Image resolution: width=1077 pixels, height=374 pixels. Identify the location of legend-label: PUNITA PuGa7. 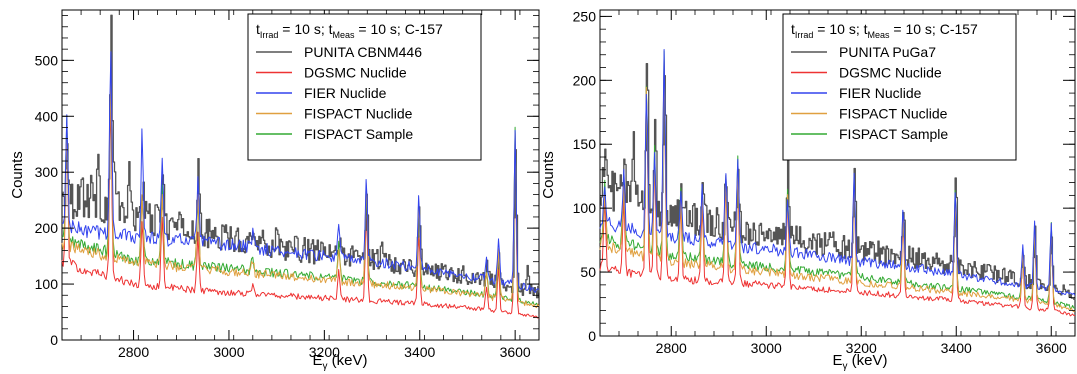
(887, 52).